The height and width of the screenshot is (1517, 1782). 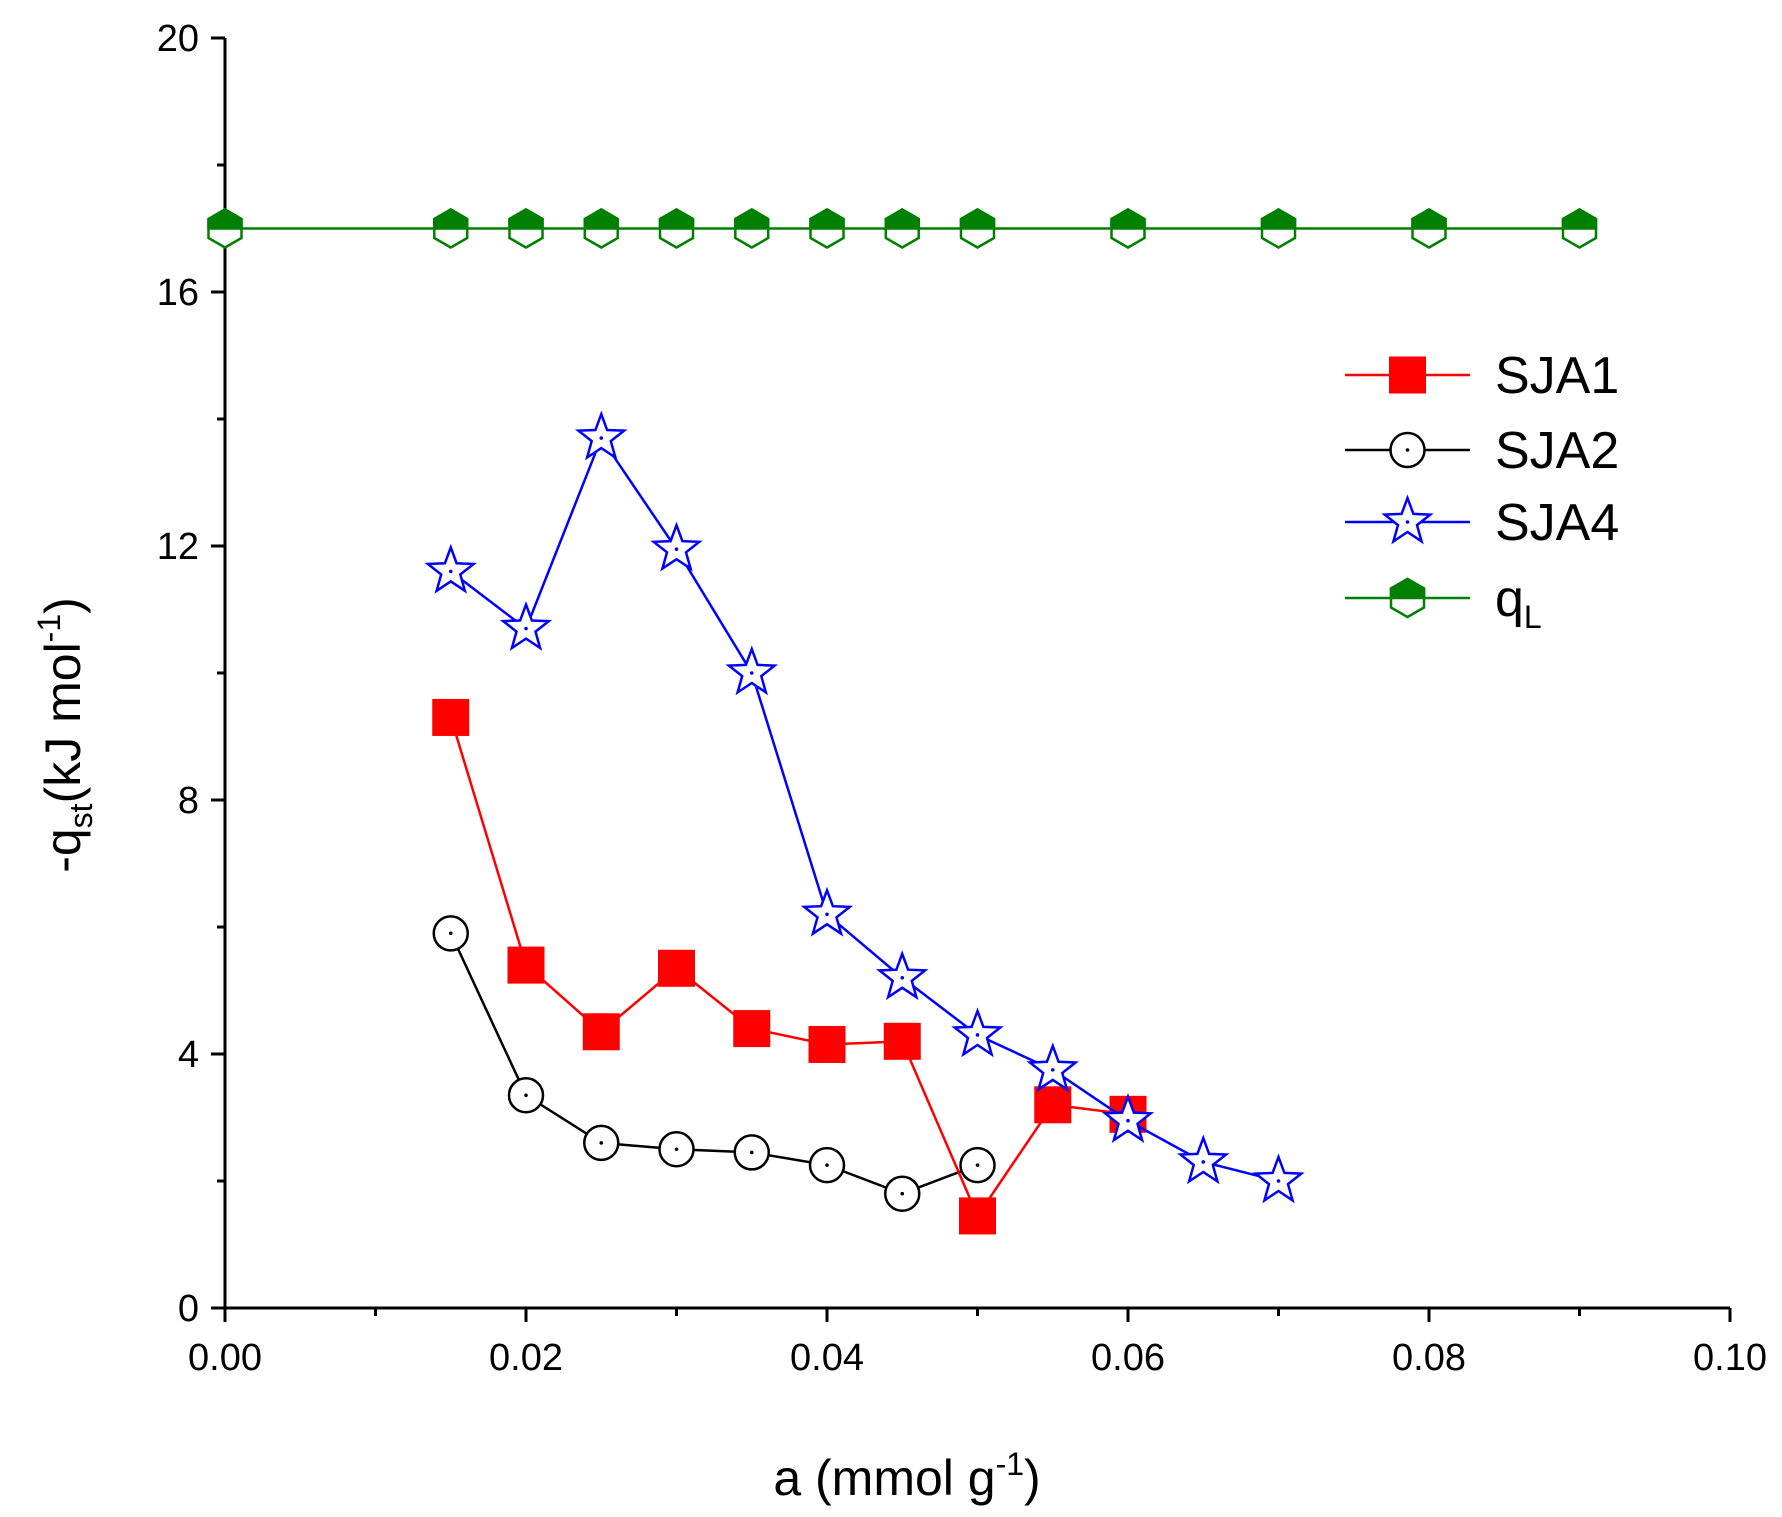 What do you see at coordinates (714, 1063) in the screenshot?
I see `series-sja2` at bounding box center [714, 1063].